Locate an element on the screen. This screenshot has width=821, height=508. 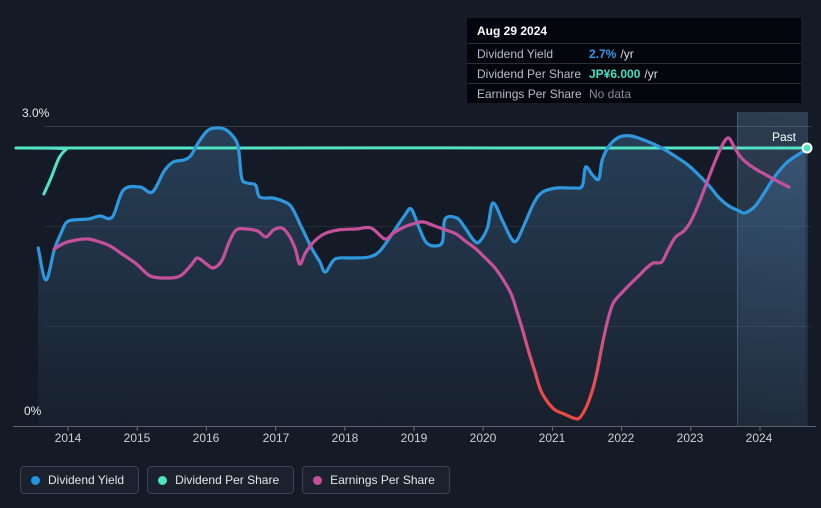
x-tick-2015: 2015 is located at coordinates (137, 438).